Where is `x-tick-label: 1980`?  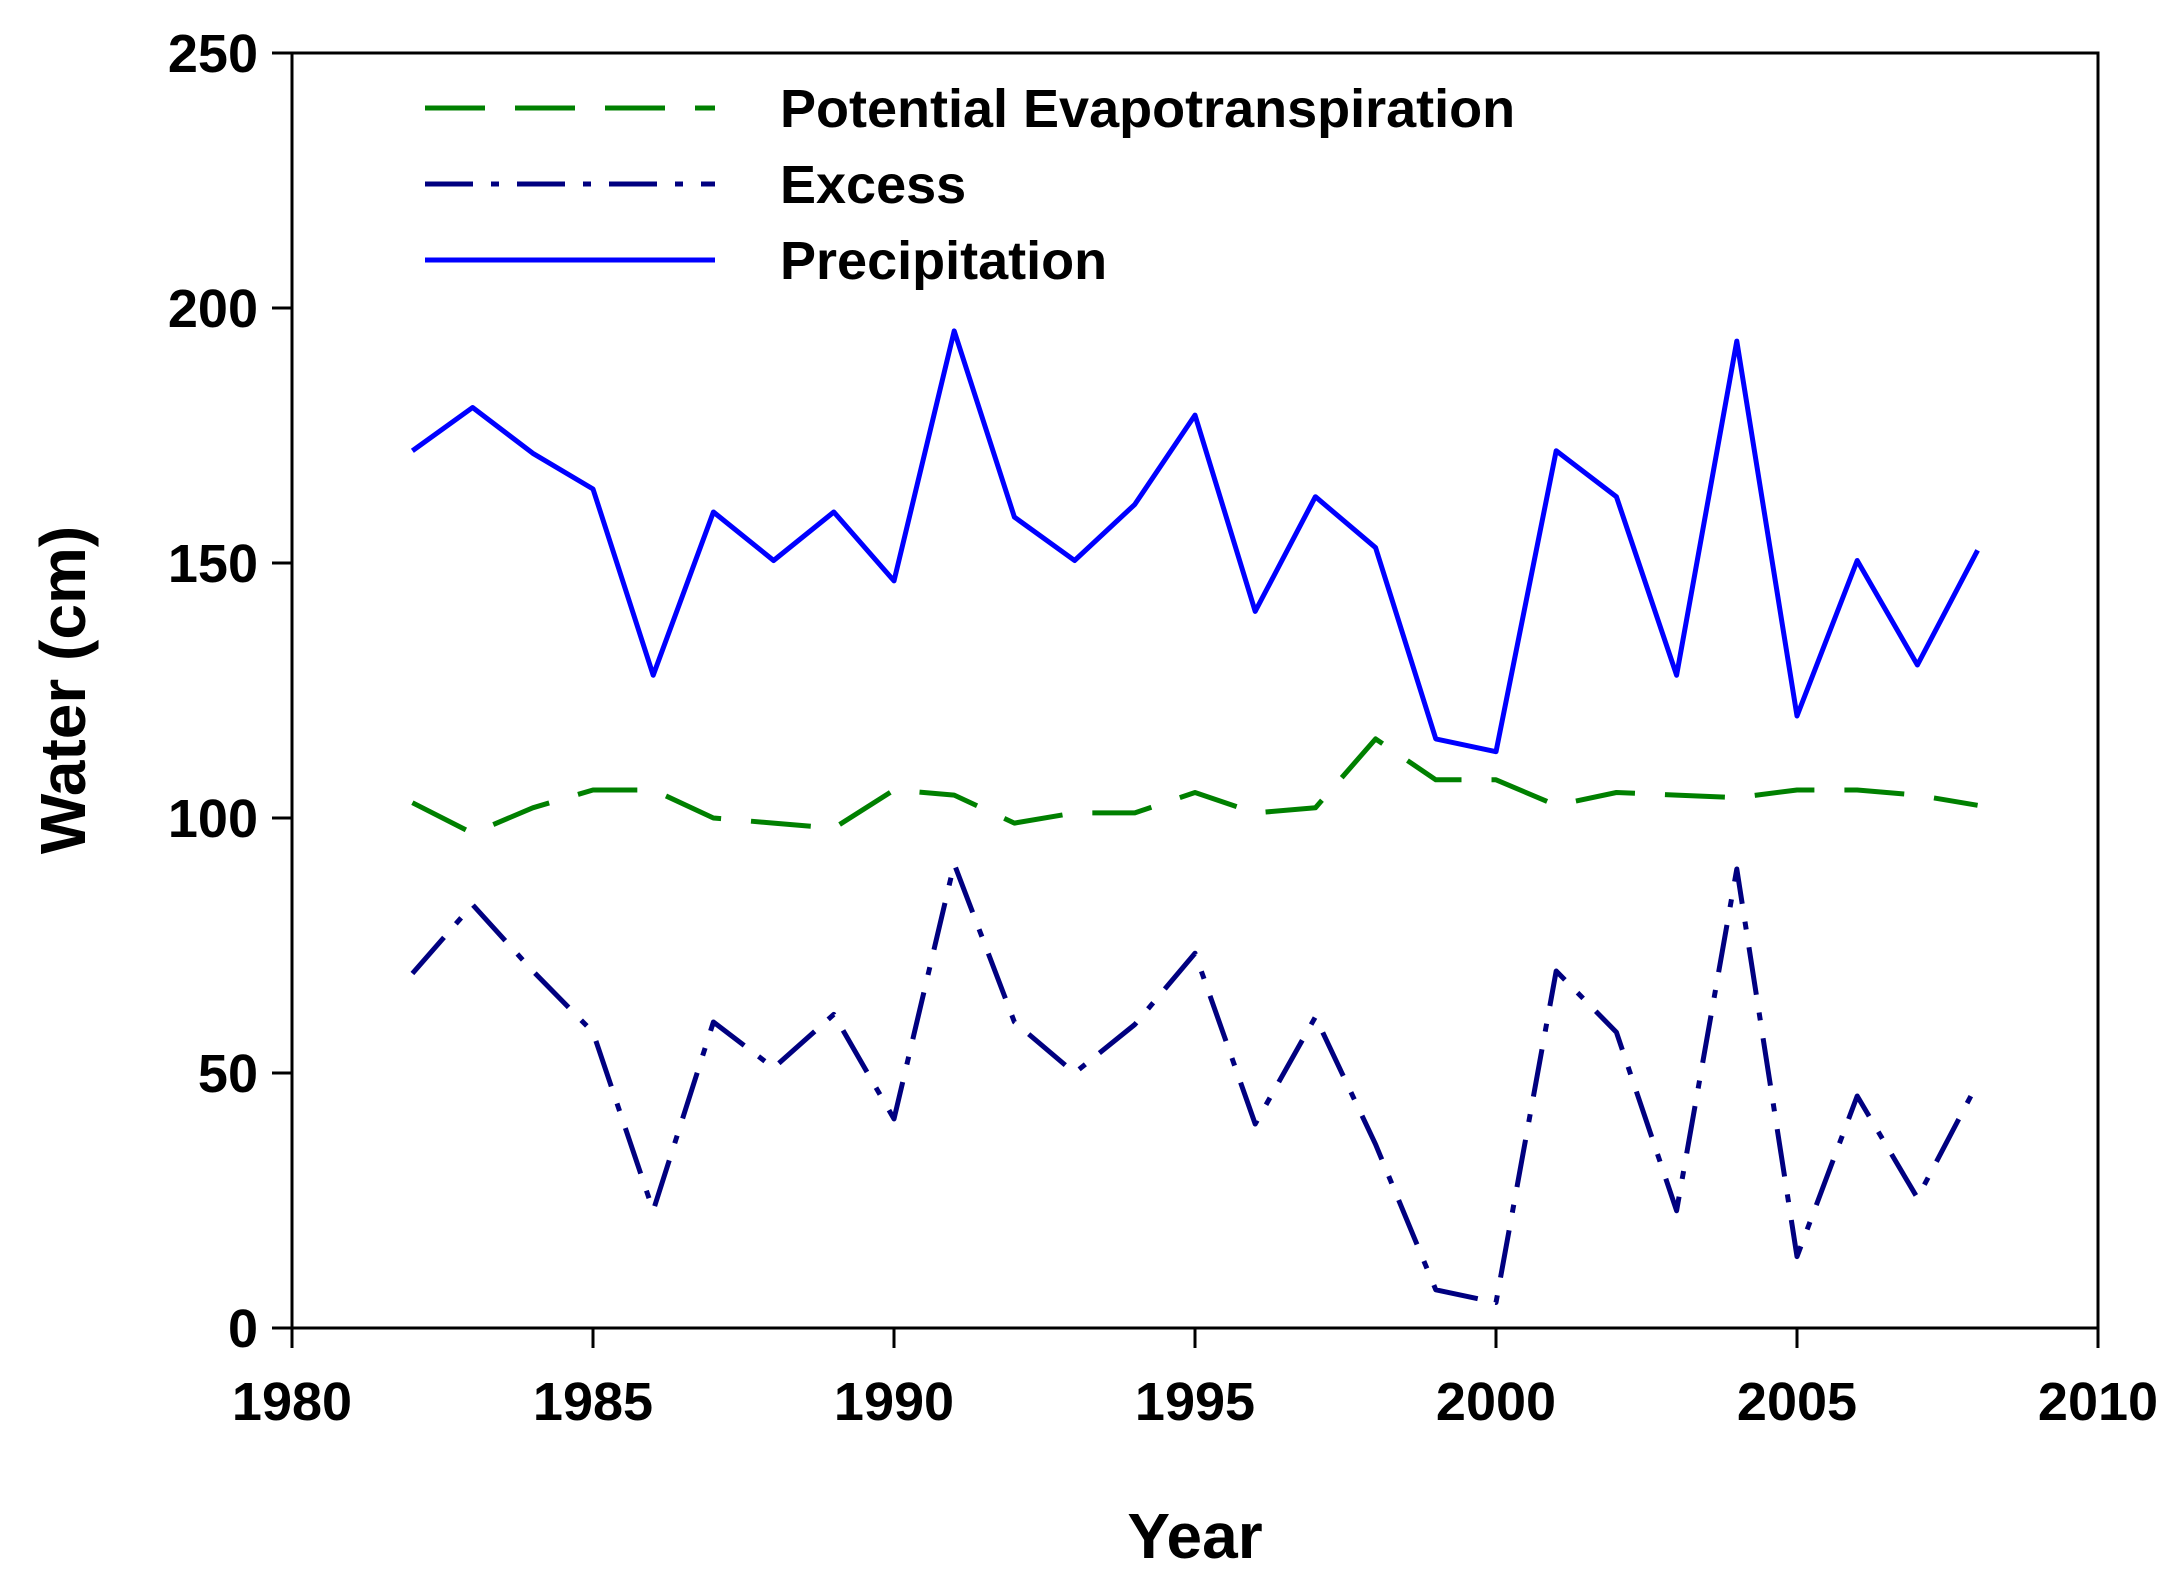
x-tick-label: 1980 is located at coordinates (292, 1402).